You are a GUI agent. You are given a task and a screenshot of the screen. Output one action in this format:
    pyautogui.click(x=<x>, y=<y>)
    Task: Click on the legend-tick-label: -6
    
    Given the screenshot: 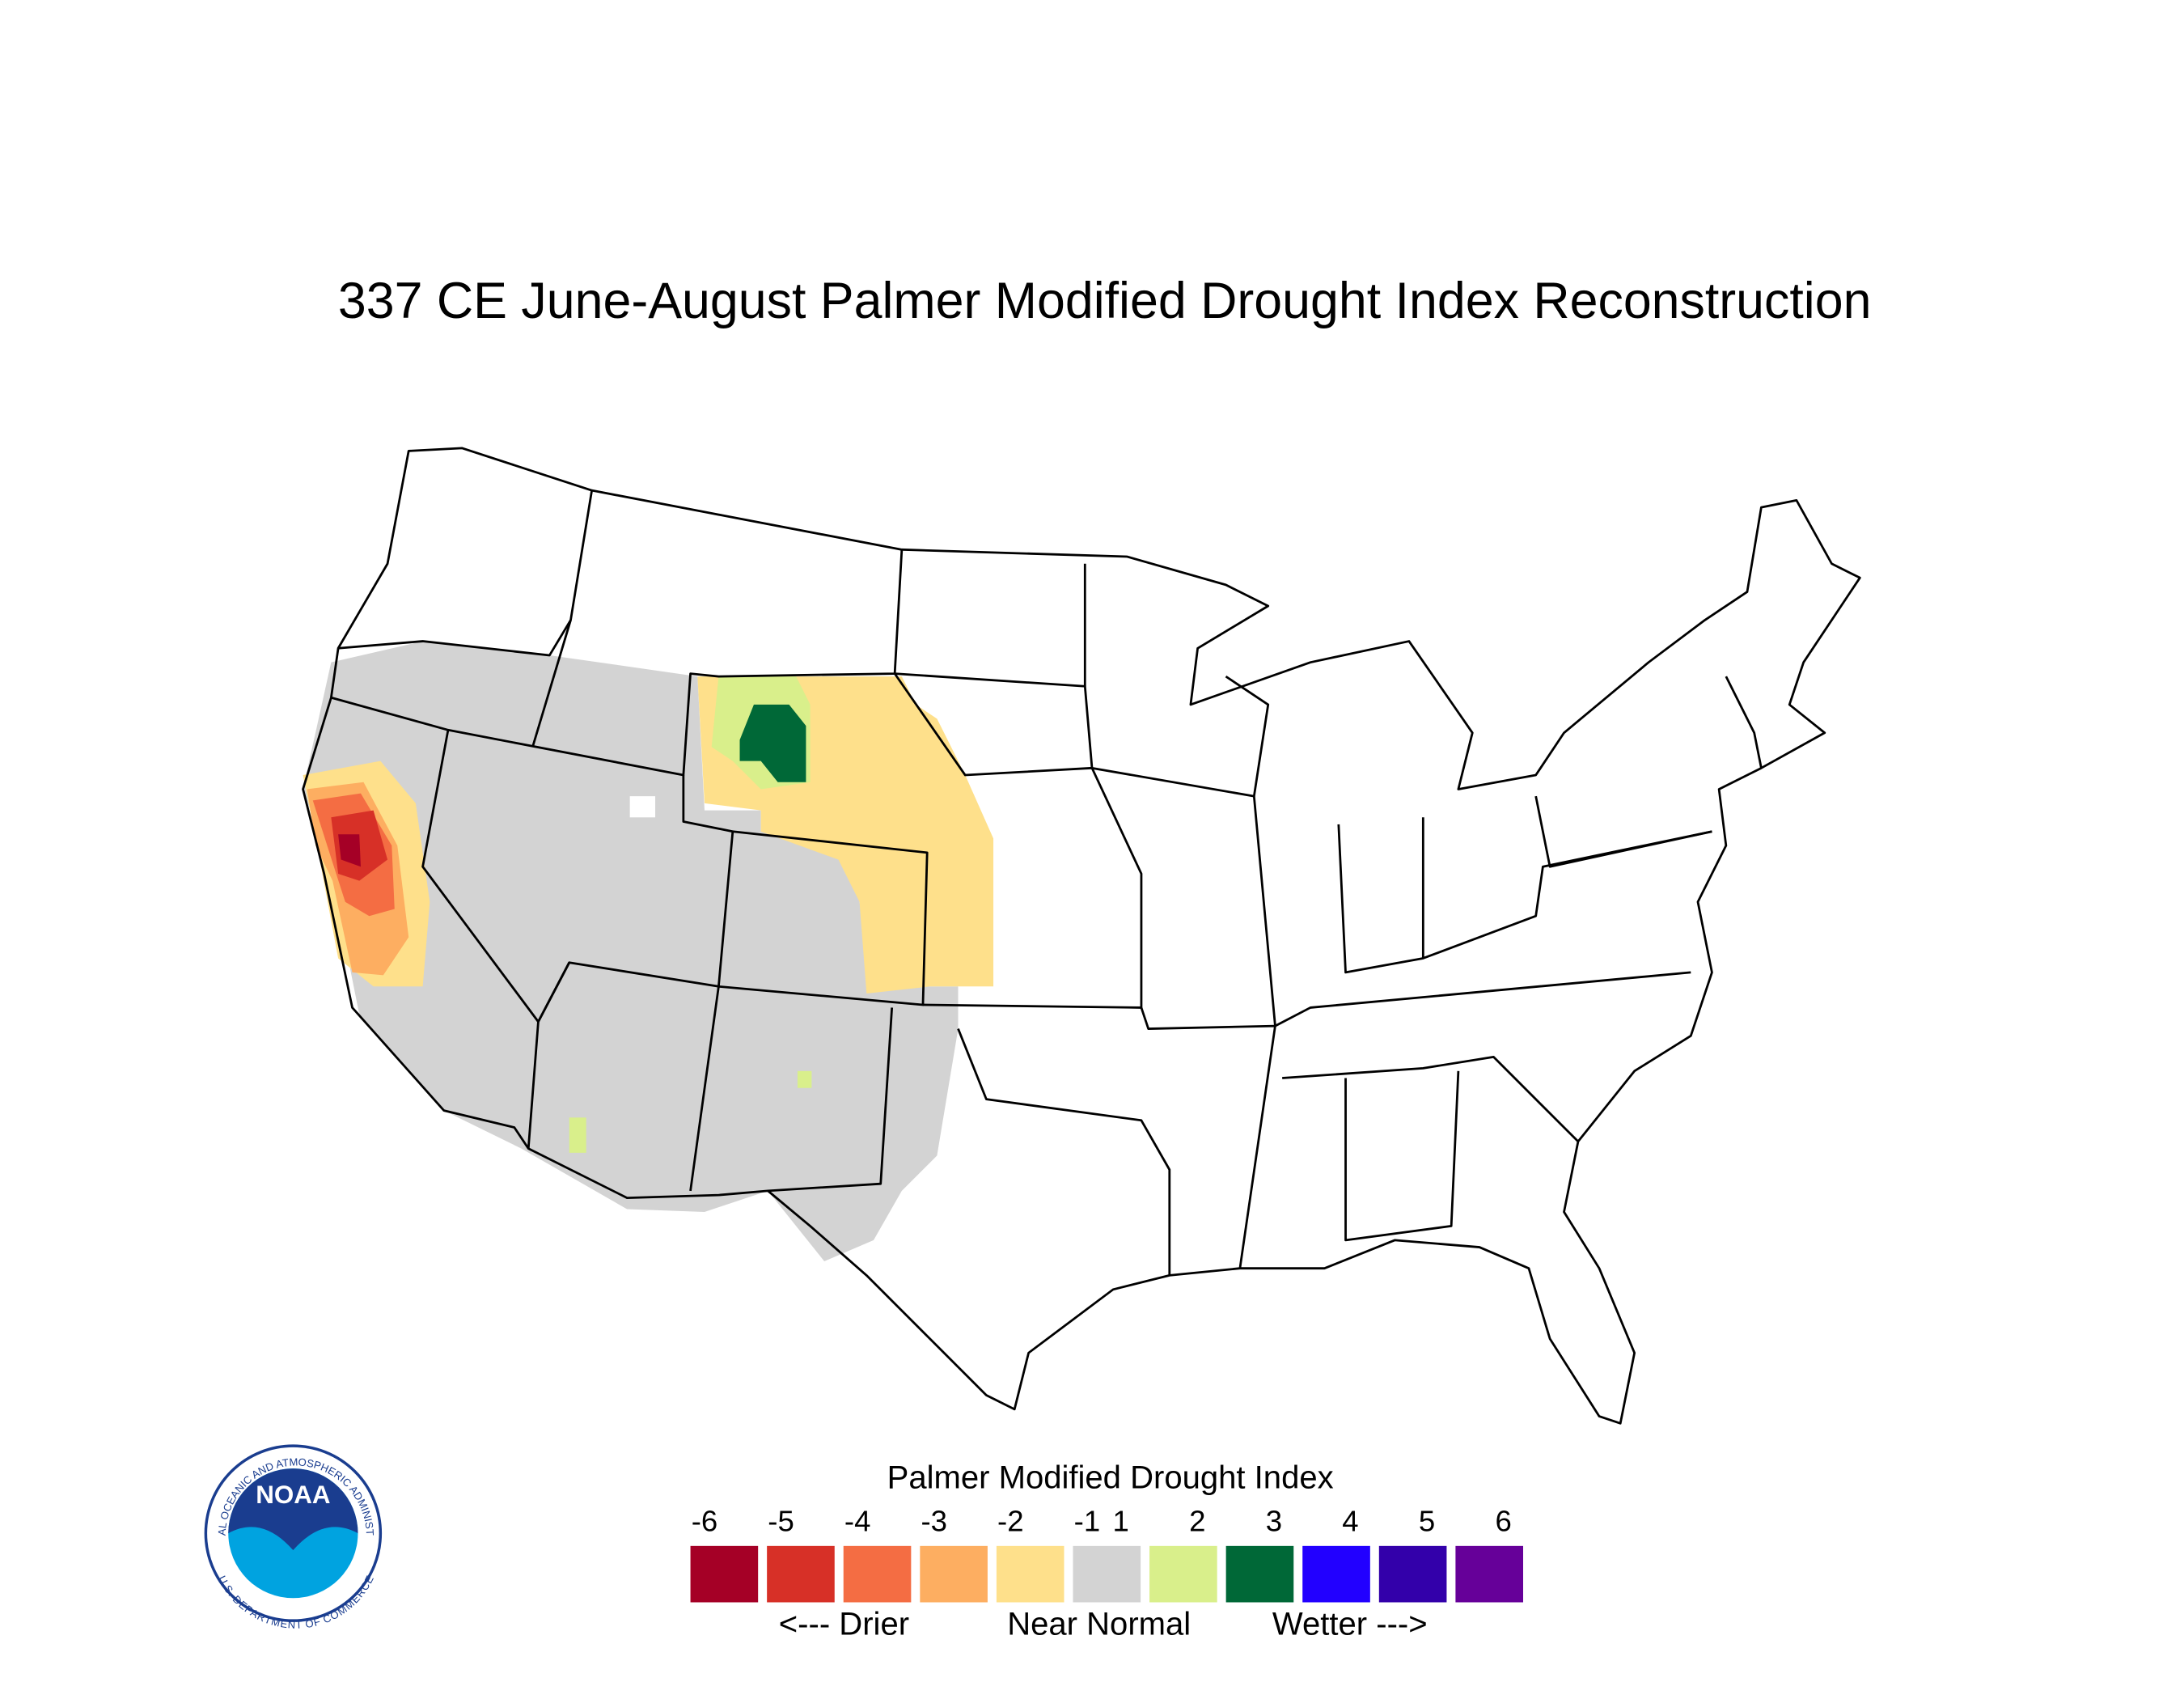 What is the action you would take?
    pyautogui.click(x=705, y=1521)
    